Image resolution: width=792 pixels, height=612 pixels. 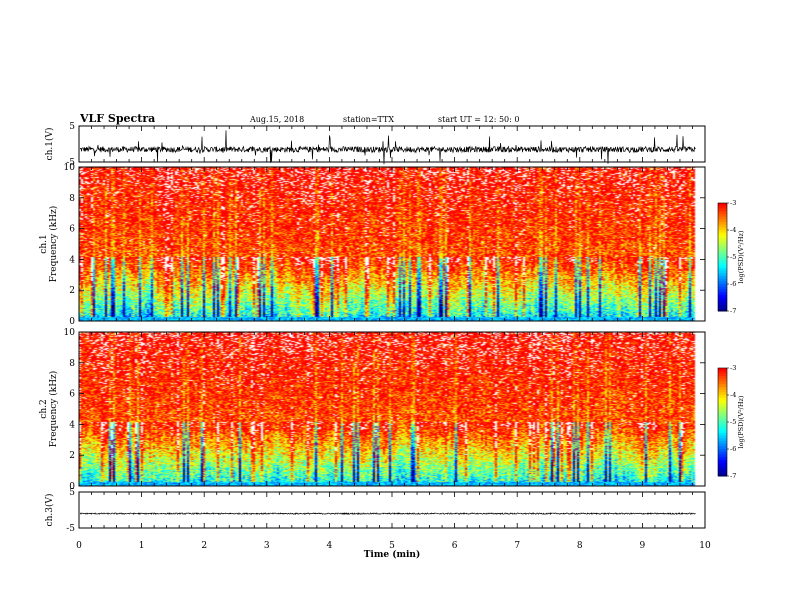 What do you see at coordinates (733, 203) in the screenshot?
I see `colorbar-tick-label--3: -3` at bounding box center [733, 203].